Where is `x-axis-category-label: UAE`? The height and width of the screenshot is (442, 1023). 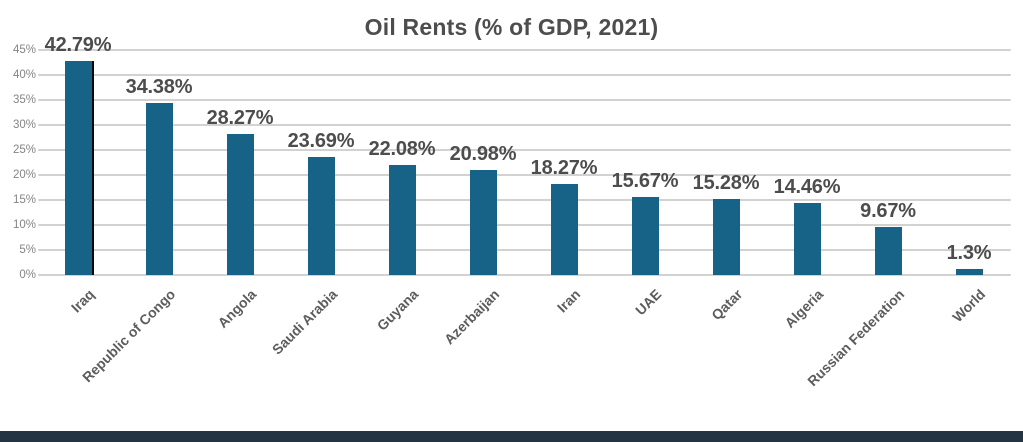 x-axis-category-label: UAE is located at coordinates (648, 302).